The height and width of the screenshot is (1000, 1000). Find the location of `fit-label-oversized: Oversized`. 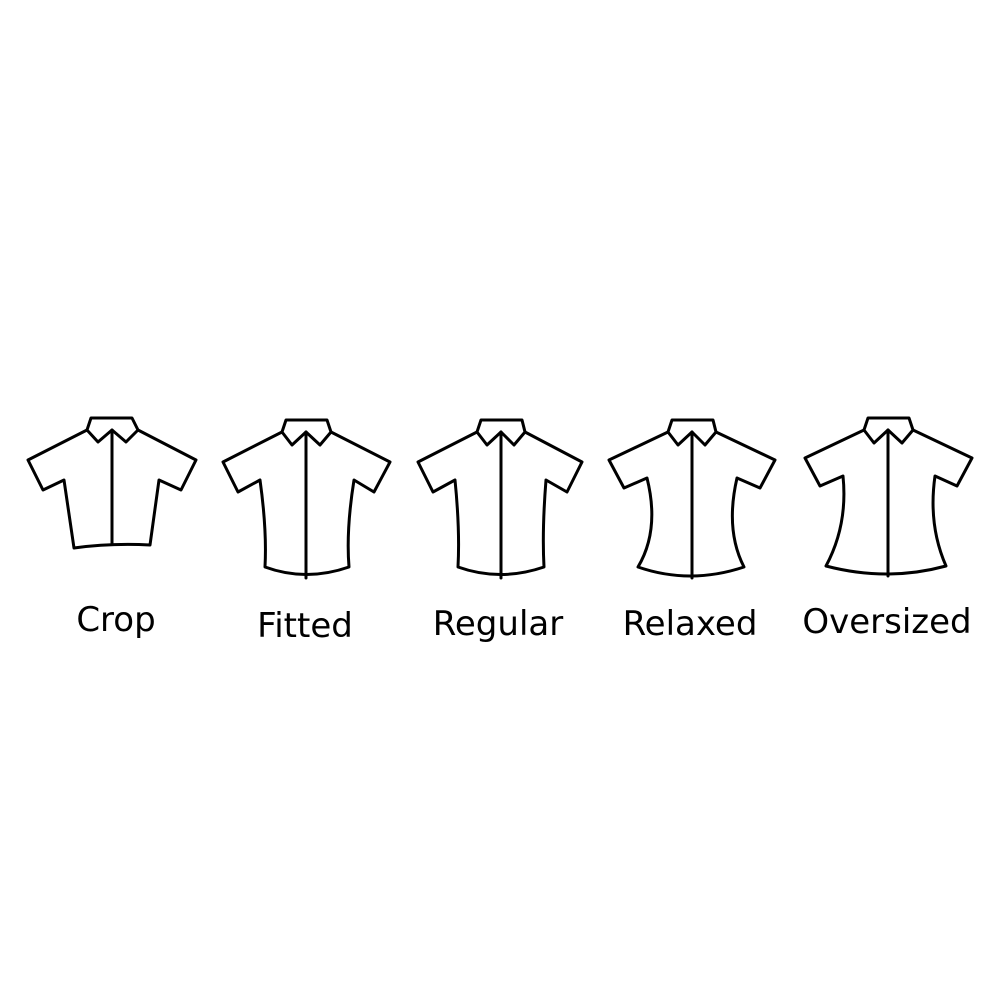

fit-label-oversized: Oversized is located at coordinates (887, 622).